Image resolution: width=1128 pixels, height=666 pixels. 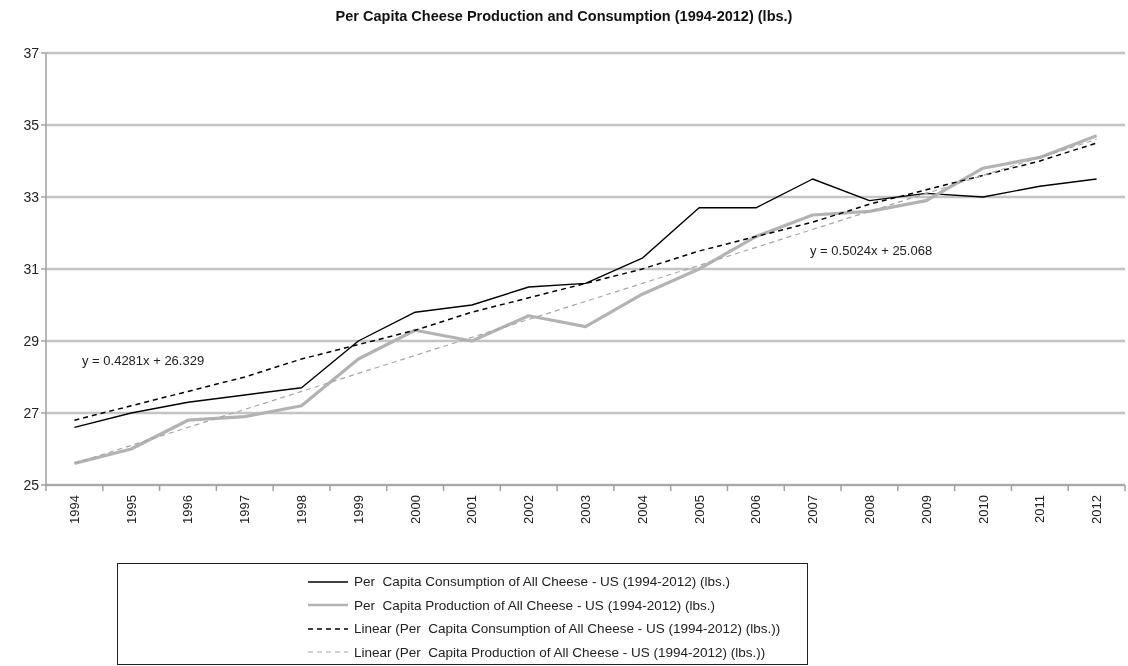 I want to click on x-tick-label: 2001, so click(x=472, y=509).